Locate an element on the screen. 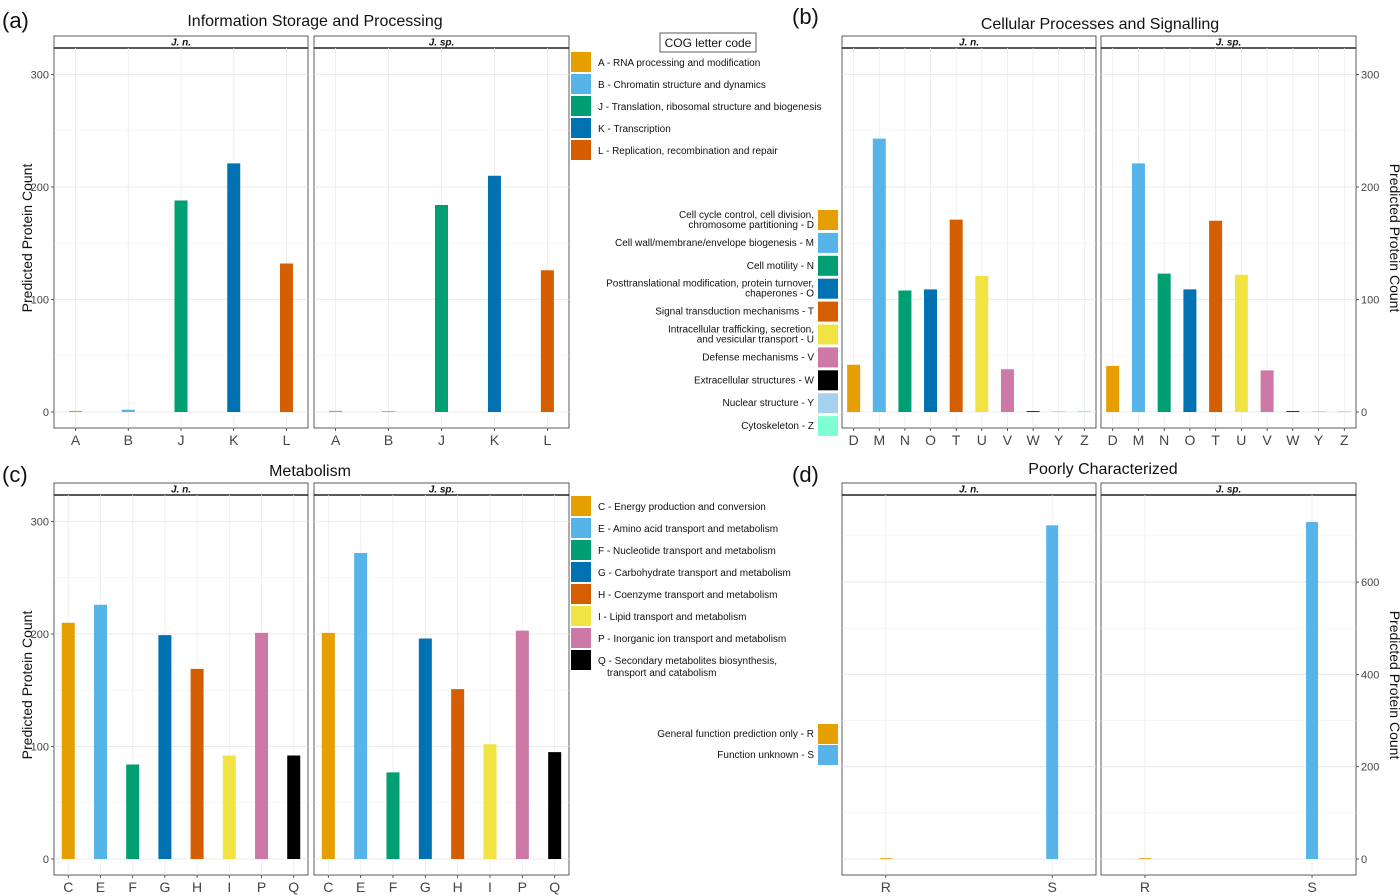 The width and height of the screenshot is (1400, 896). x-tick-label: N is located at coordinates (905, 440).